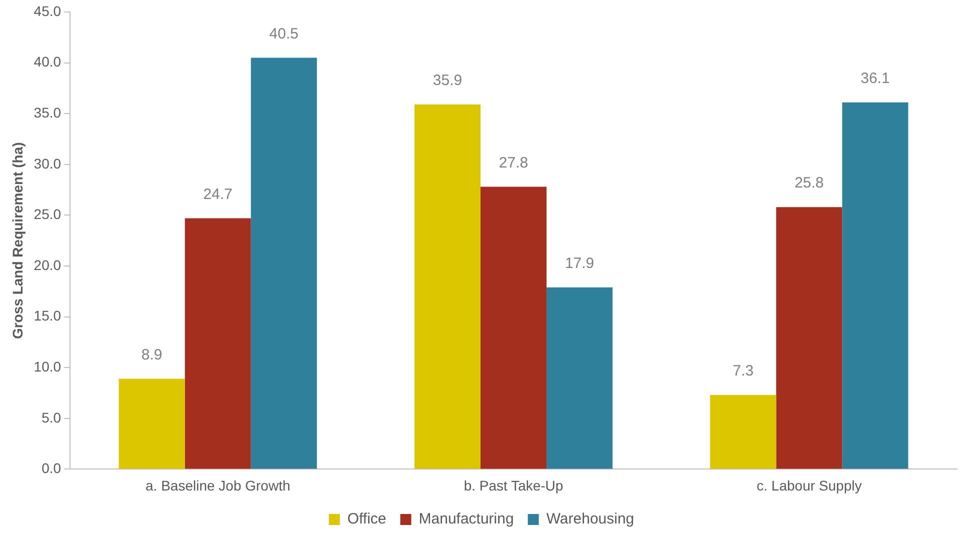 This screenshot has height=541, width=965. What do you see at coordinates (590, 519) in the screenshot?
I see `legend-label: Warehousing` at bounding box center [590, 519].